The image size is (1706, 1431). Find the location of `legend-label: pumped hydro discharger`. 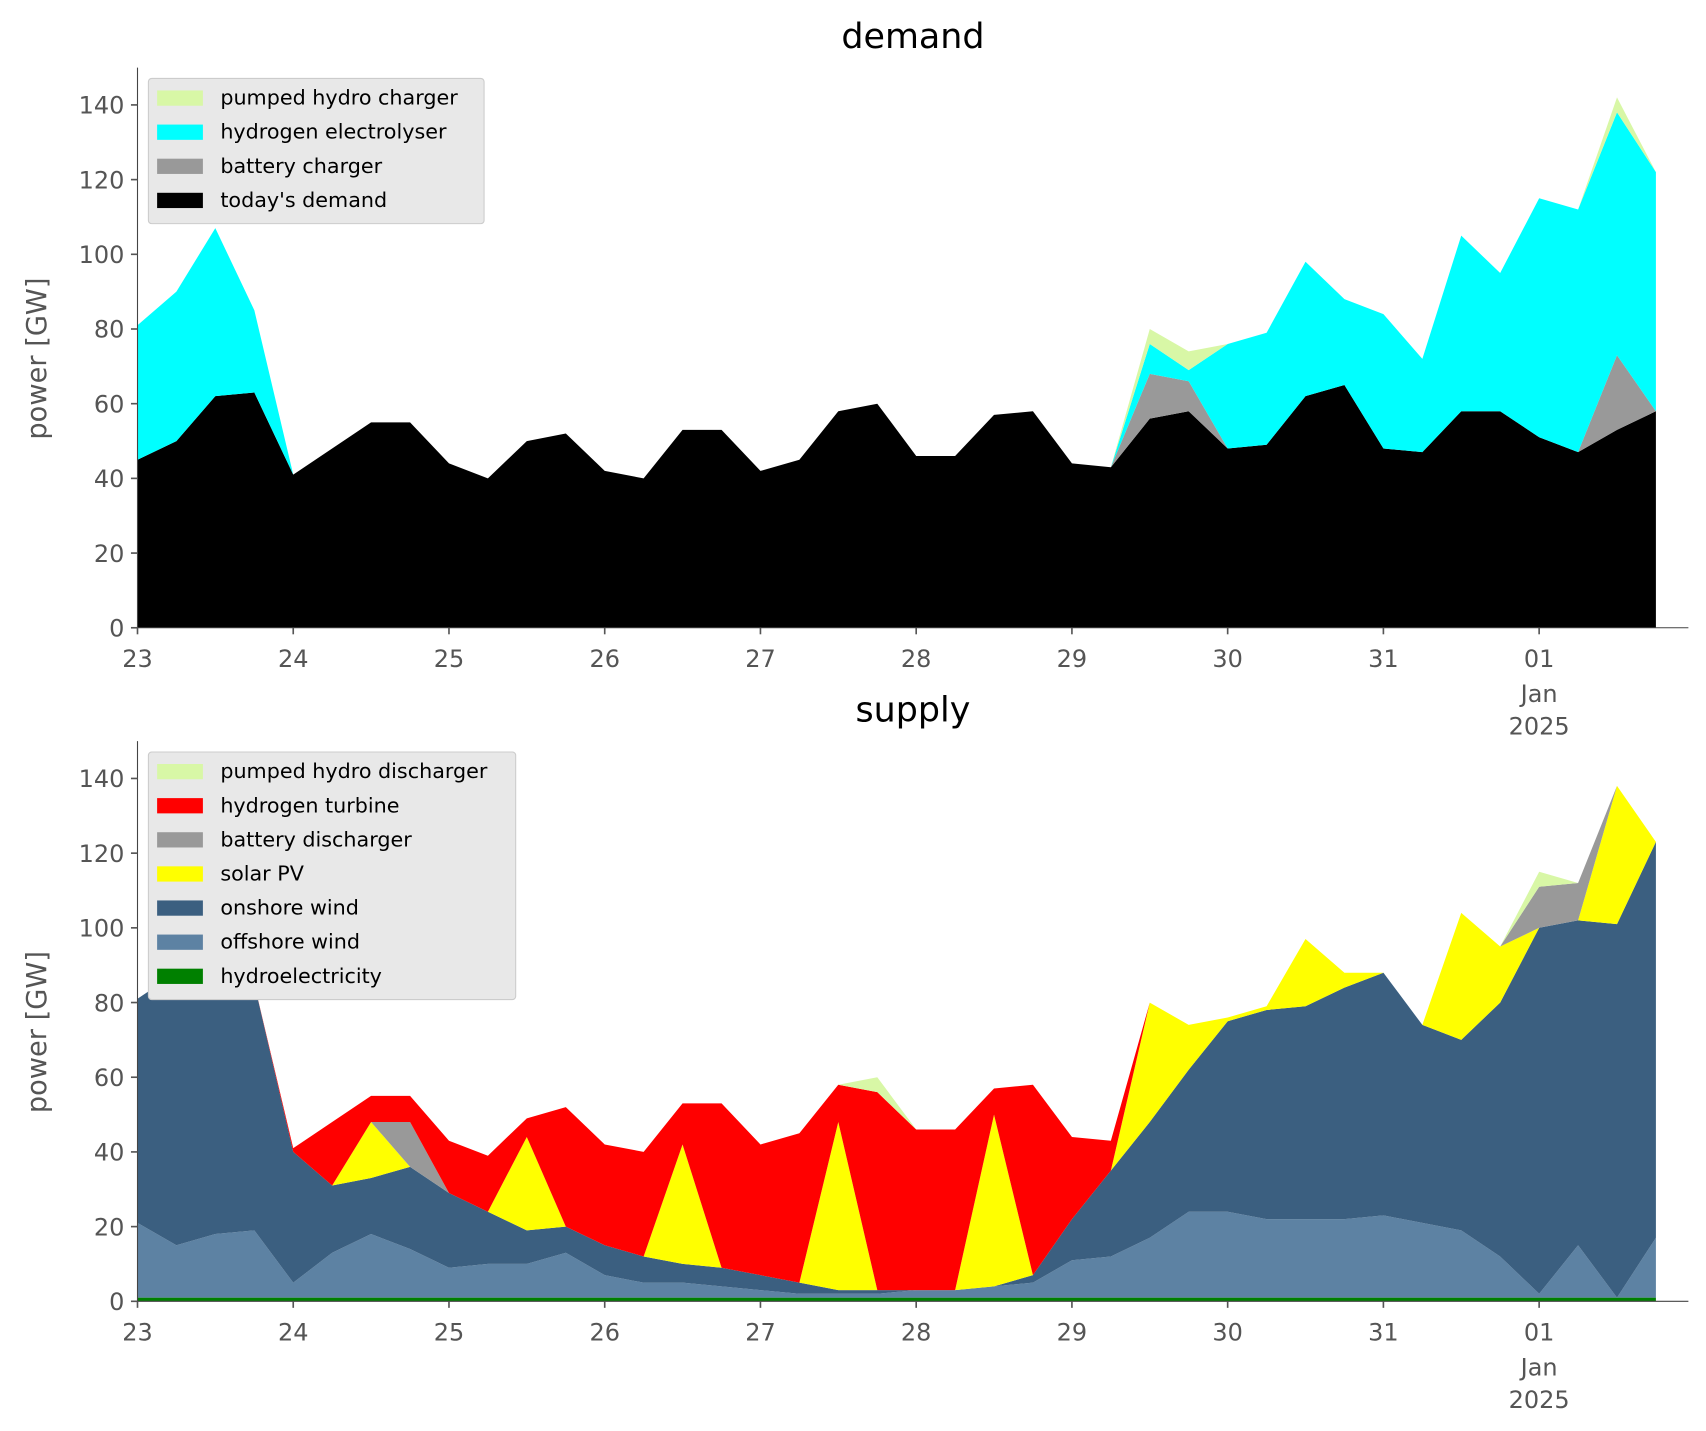

legend-label: pumped hydro discharger is located at coordinates (354, 771).